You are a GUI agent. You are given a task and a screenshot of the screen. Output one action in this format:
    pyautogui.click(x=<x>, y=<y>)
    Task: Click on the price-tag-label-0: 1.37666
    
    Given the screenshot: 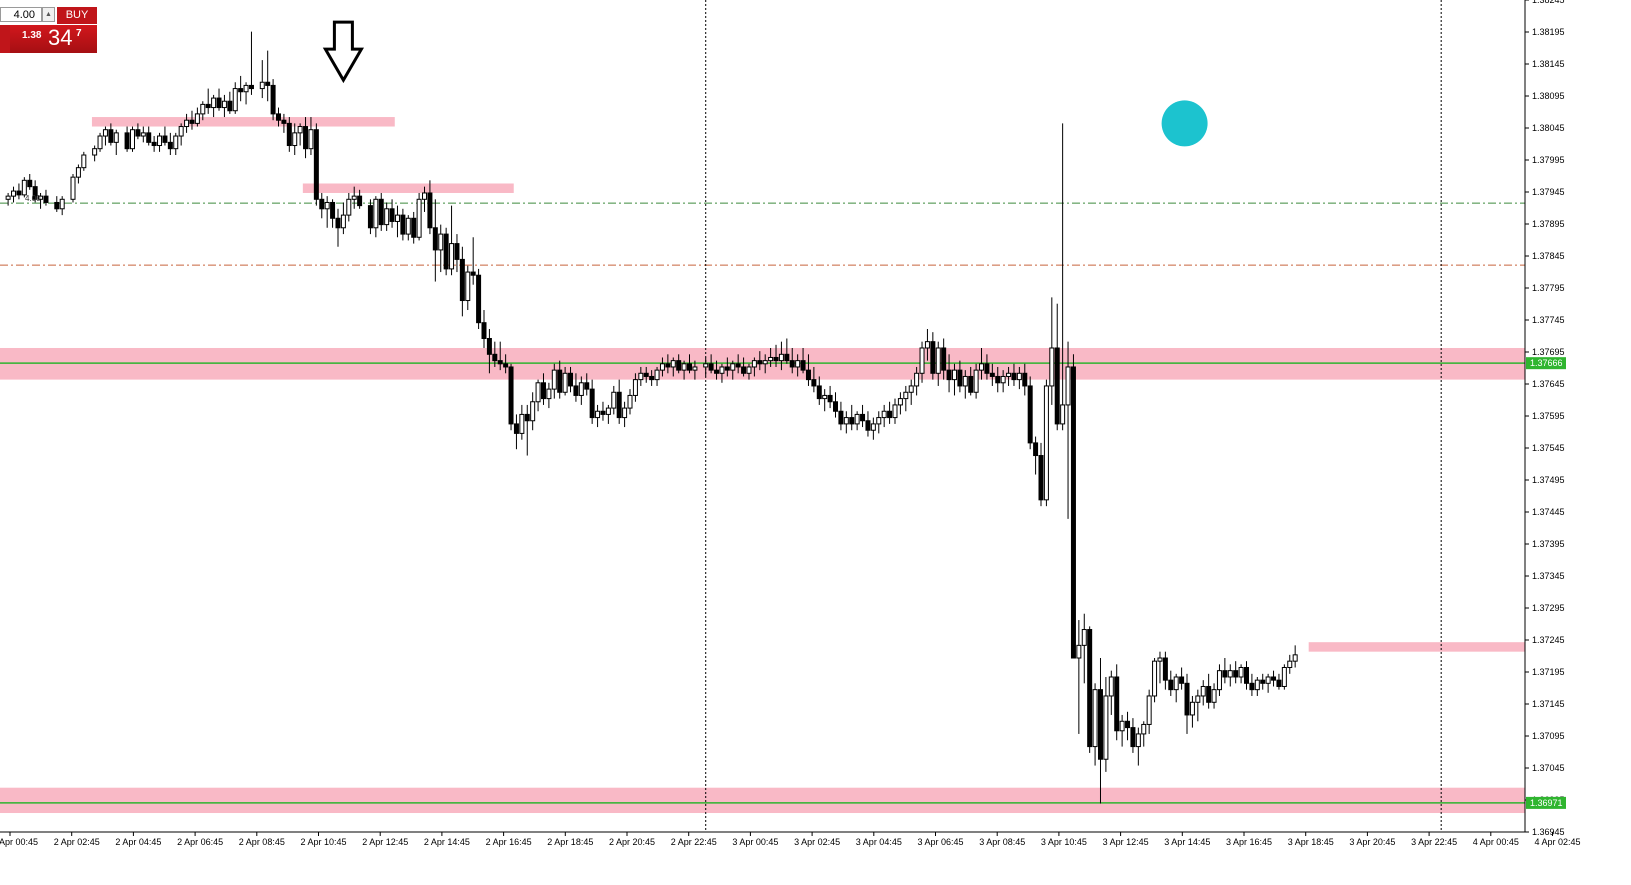 What is the action you would take?
    pyautogui.click(x=1546, y=363)
    